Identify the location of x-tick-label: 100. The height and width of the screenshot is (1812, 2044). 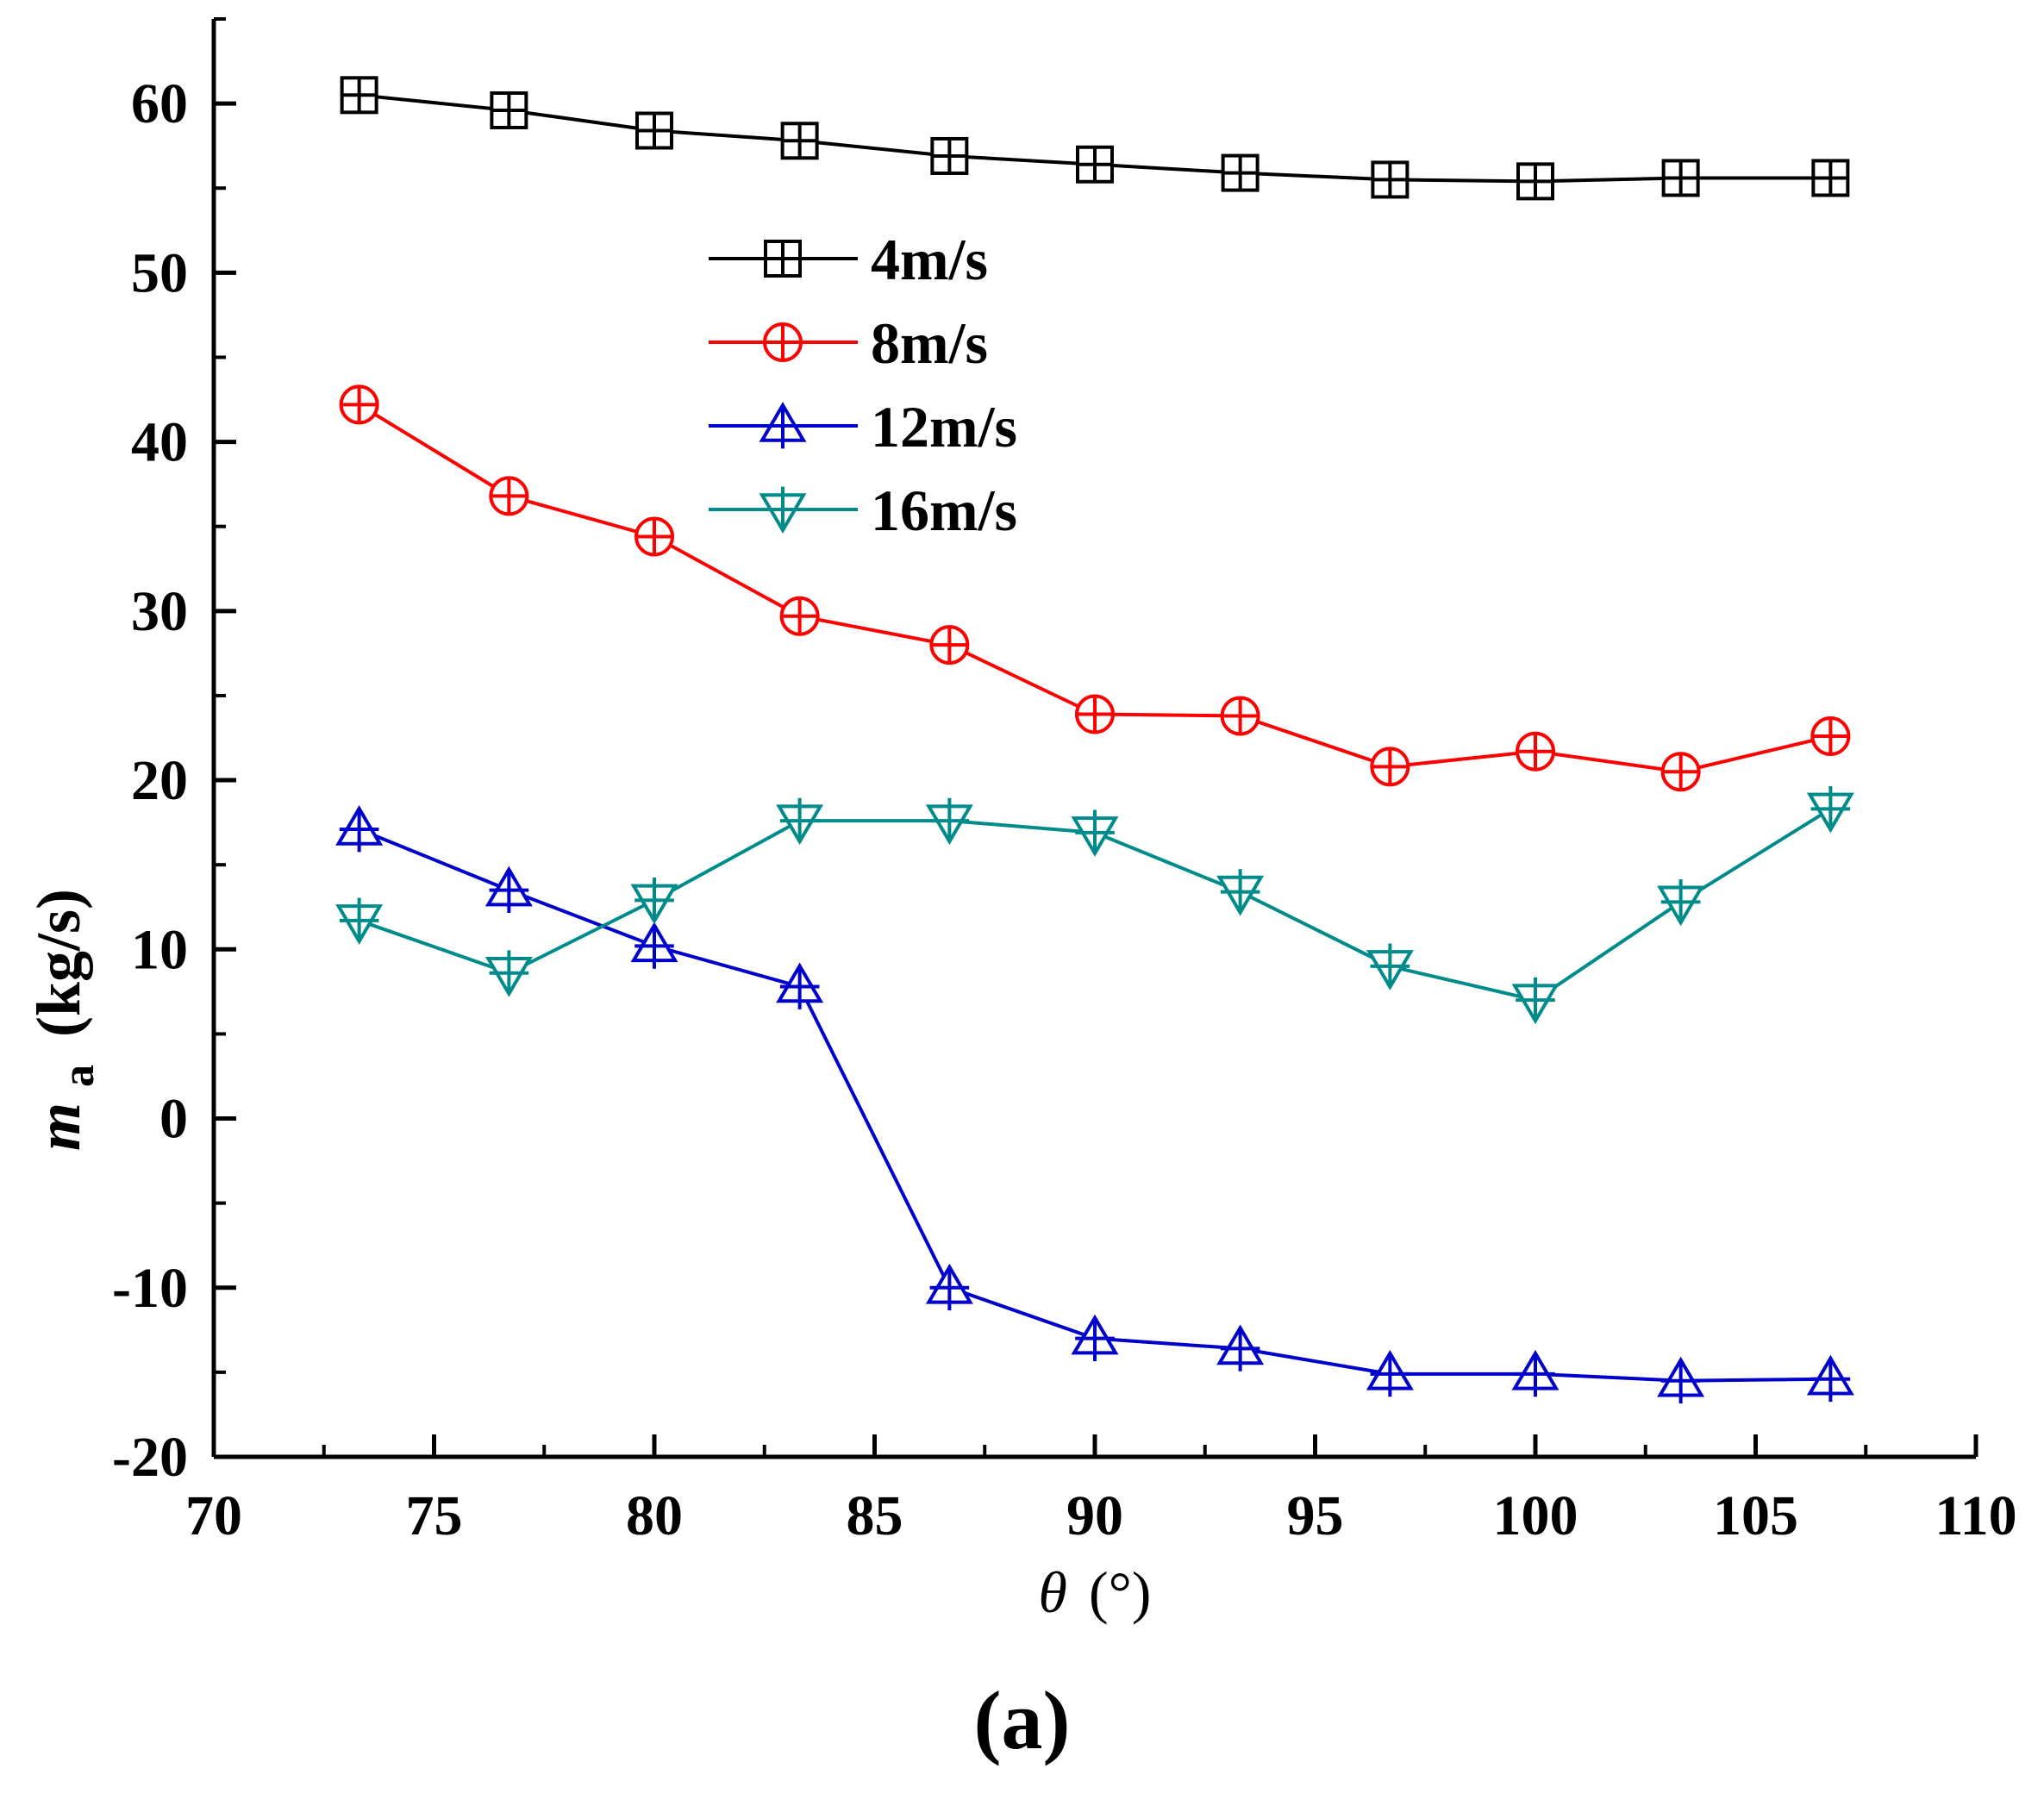
(1535, 1515).